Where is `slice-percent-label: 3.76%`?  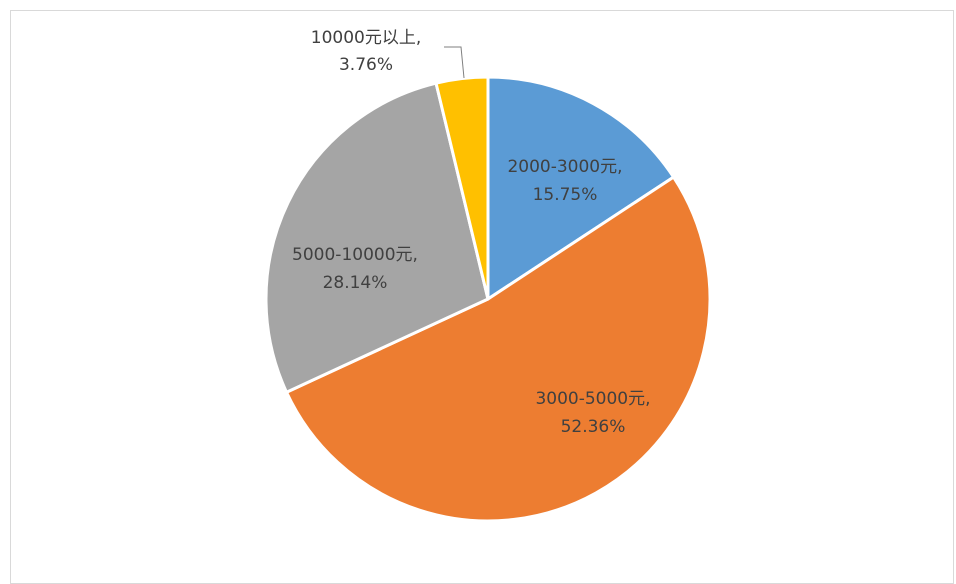
slice-percent-label: 3.76% is located at coordinates (366, 65).